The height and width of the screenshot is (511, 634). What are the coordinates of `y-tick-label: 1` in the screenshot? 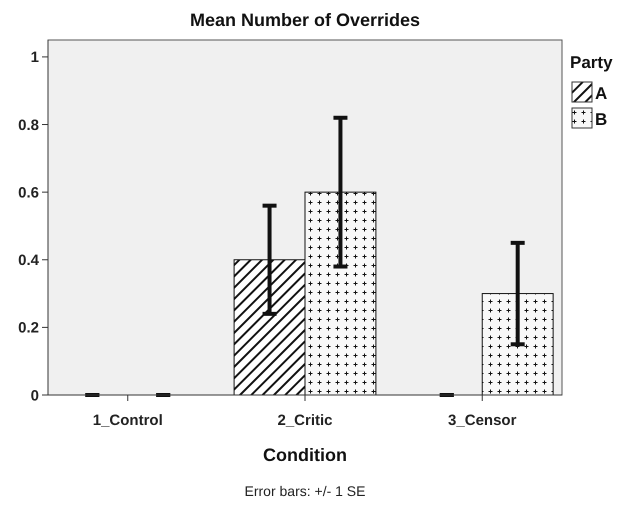 It's located at (34, 57).